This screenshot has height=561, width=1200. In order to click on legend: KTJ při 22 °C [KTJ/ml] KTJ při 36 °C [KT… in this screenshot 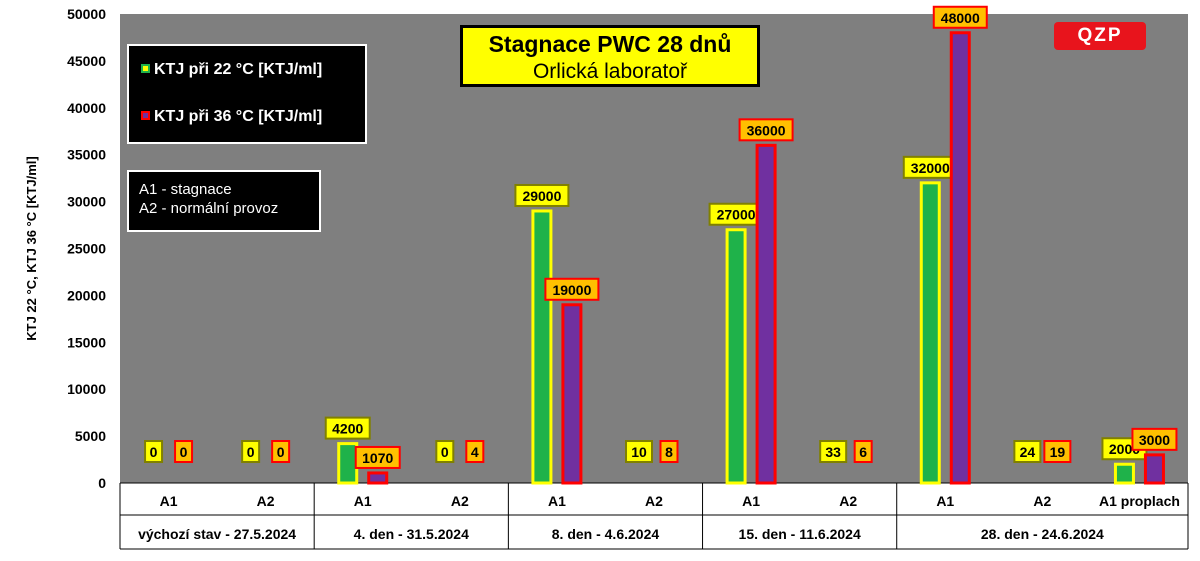, I will do `click(247, 94)`.